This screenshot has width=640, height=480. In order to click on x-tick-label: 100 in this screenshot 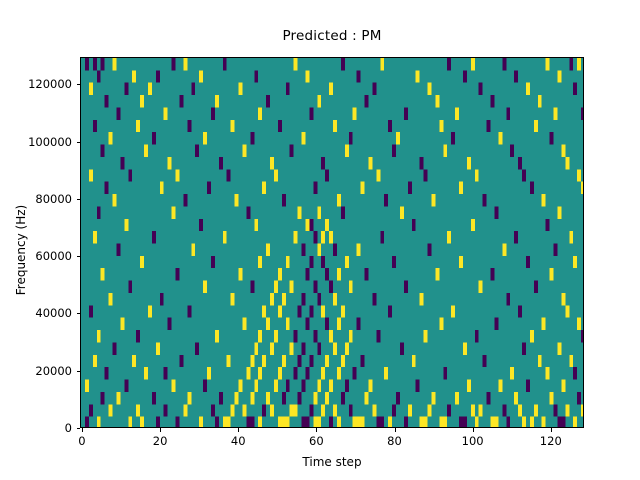, I will do `click(472, 441)`.